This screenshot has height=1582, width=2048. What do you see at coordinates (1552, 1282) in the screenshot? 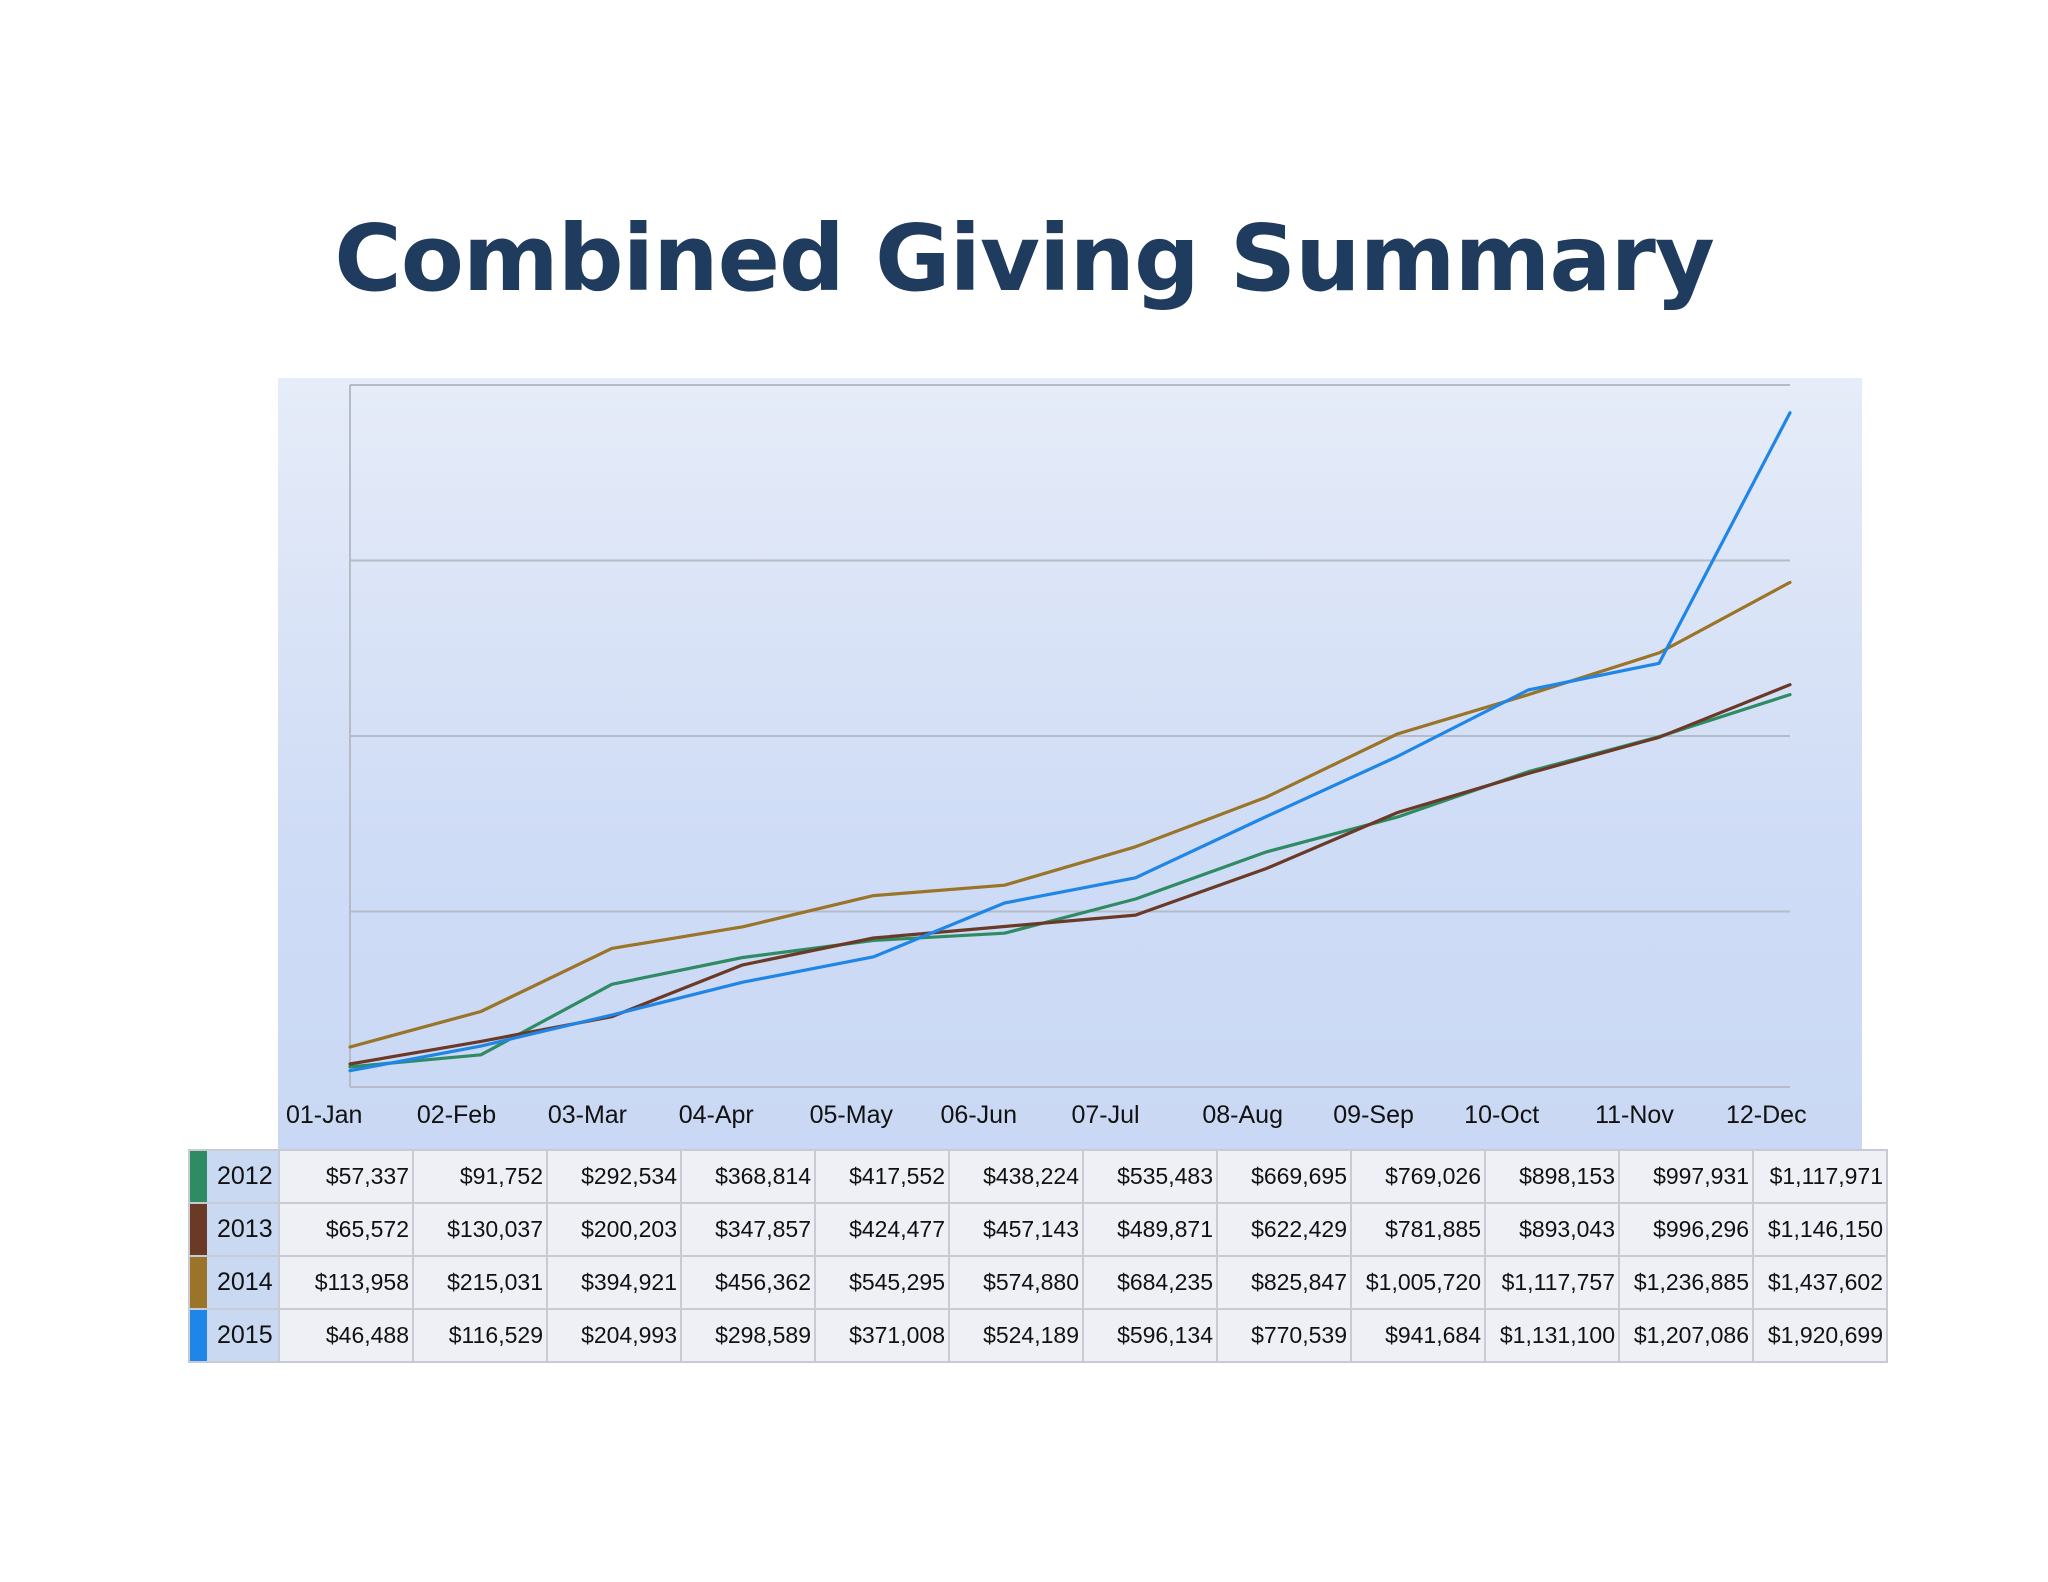
I see `data-label: $1,117,757` at bounding box center [1552, 1282].